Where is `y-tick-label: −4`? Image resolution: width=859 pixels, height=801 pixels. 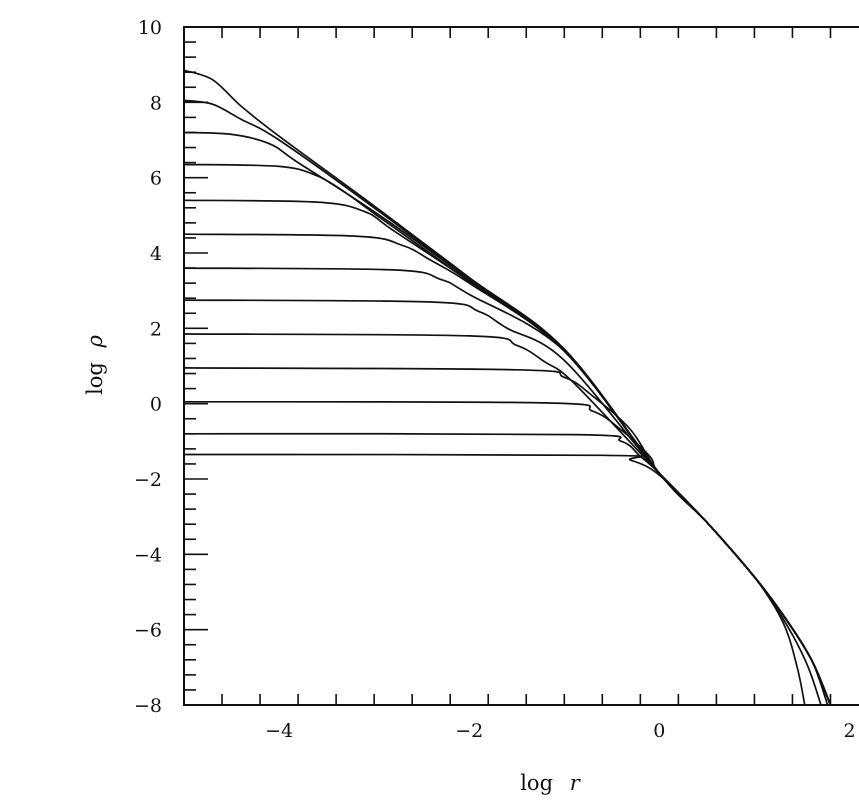
y-tick-label: −4 is located at coordinates (148, 555).